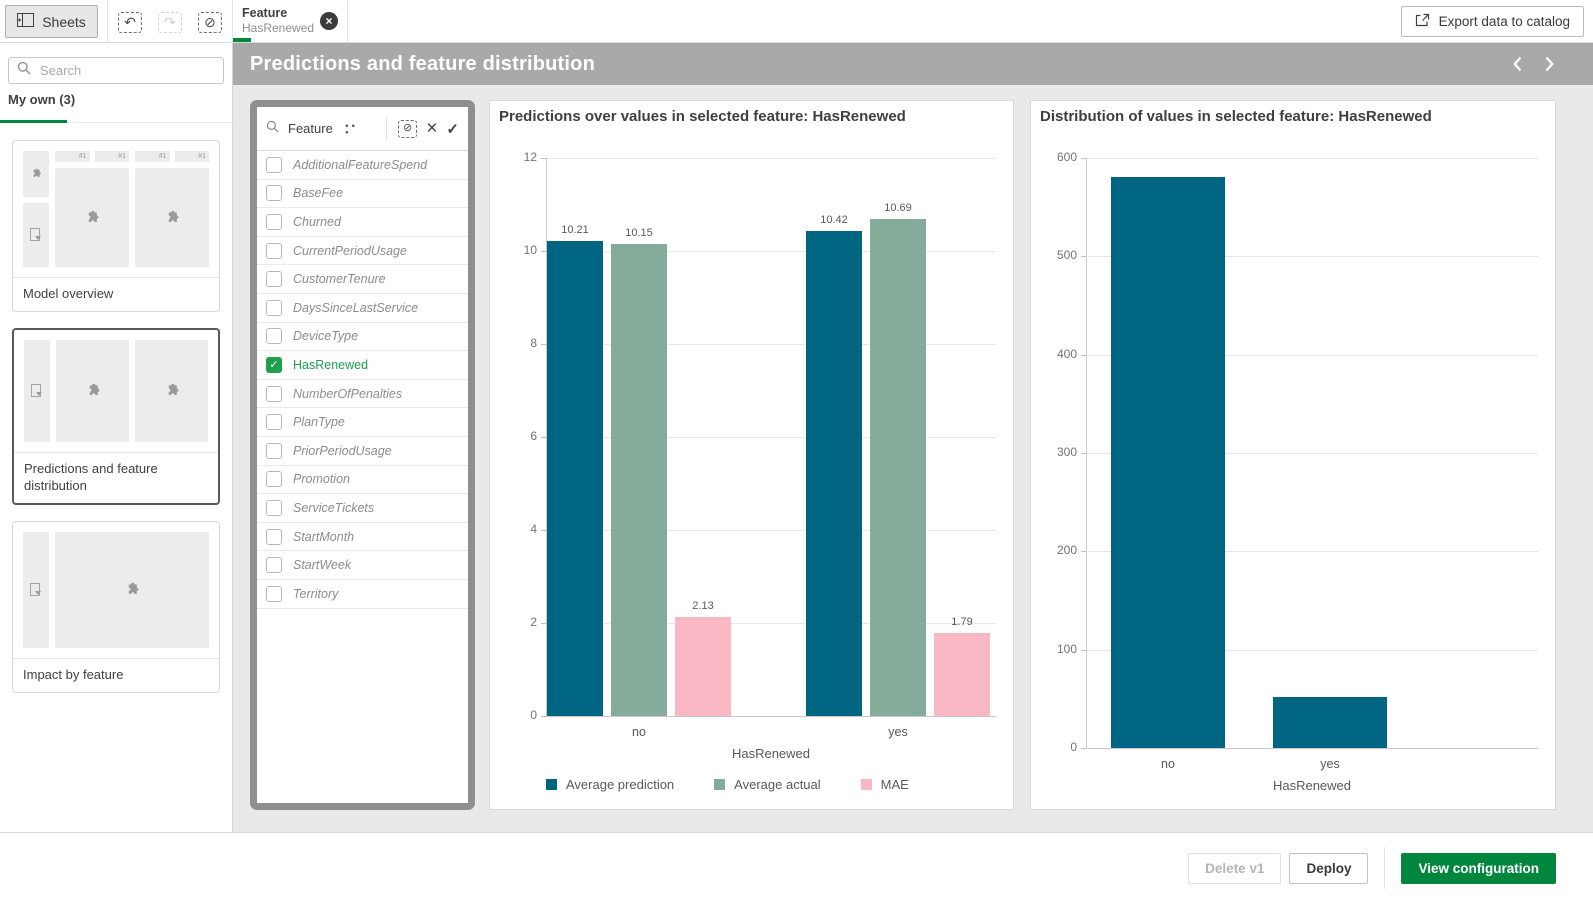 Image resolution: width=1593 pixels, height=907 pixels. I want to click on y-tick-label: 300, so click(1066, 452).